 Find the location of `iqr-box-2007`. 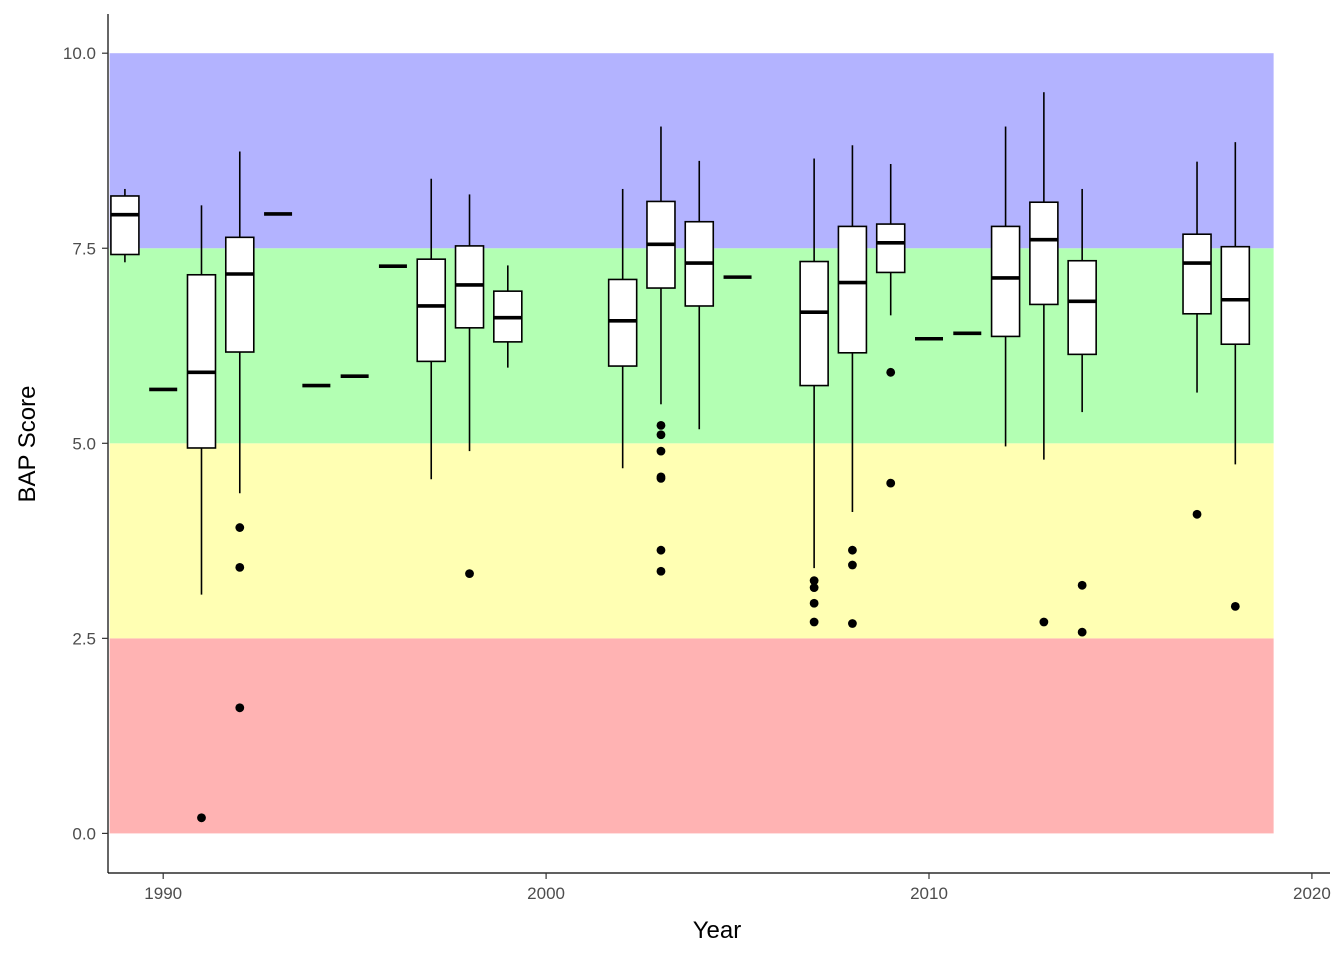

iqr-box-2007 is located at coordinates (814, 323).